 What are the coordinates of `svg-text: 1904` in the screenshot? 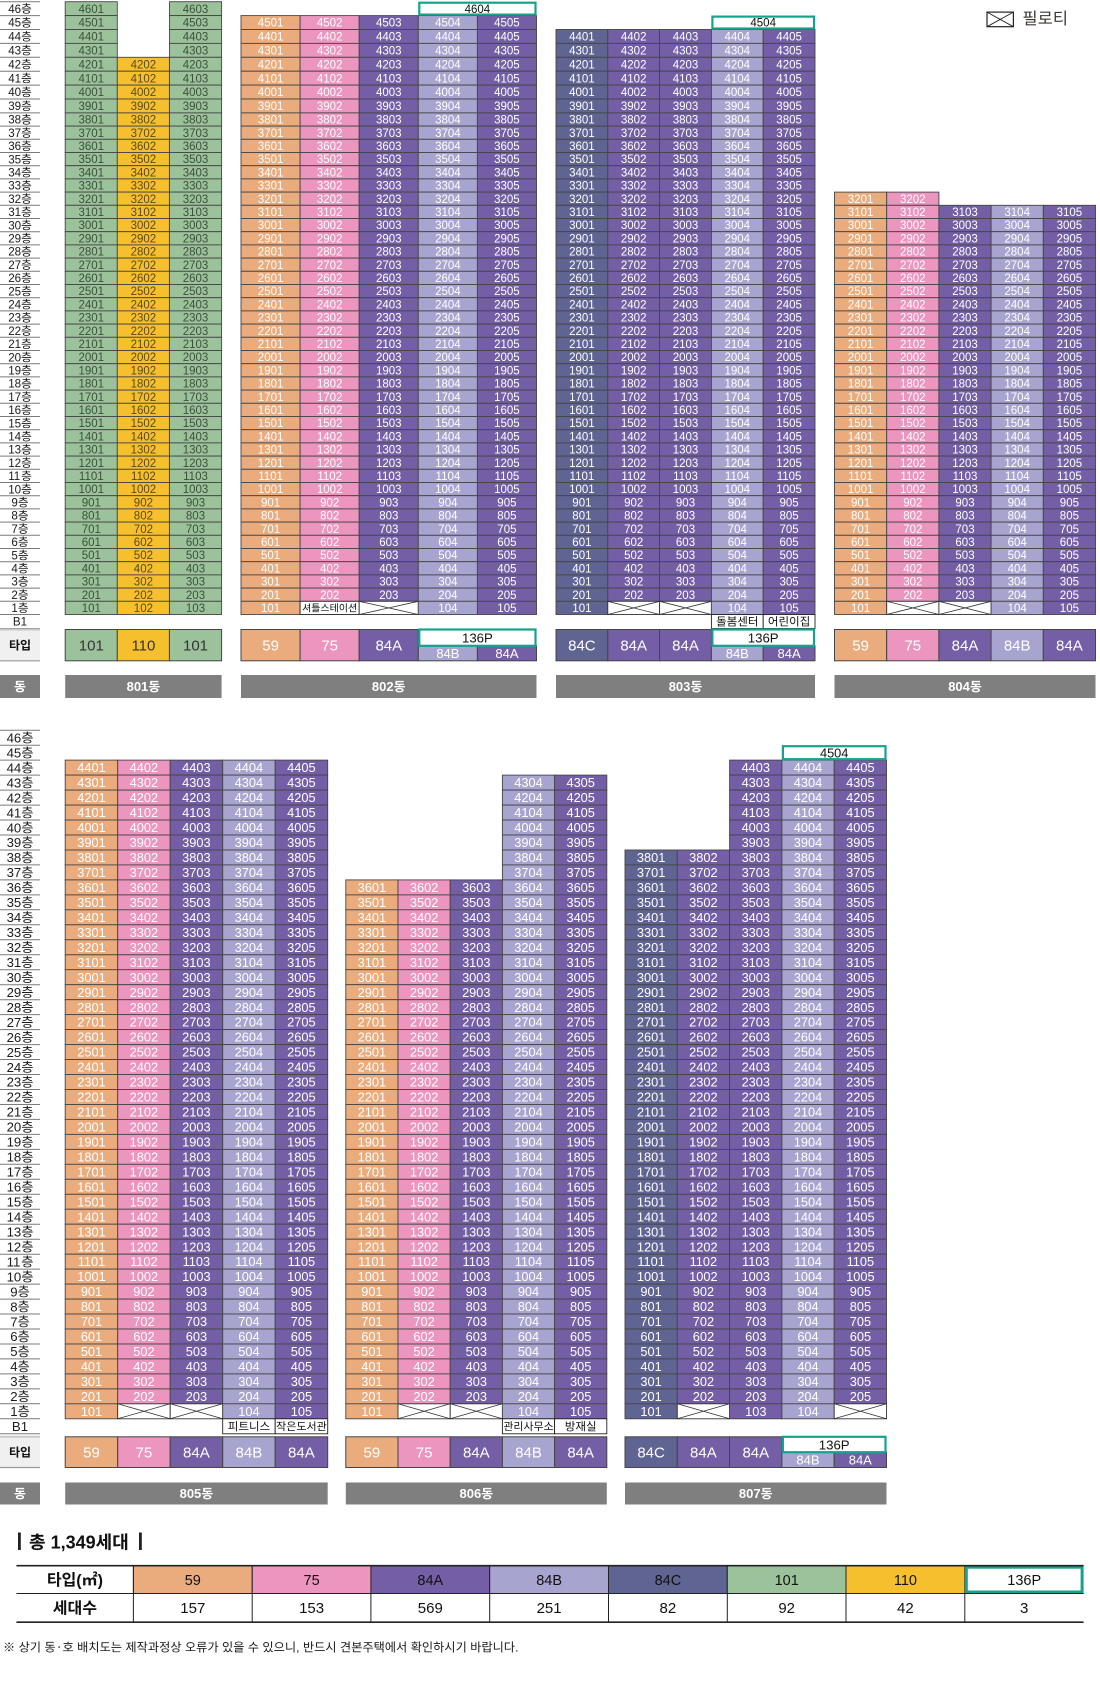 It's located at (1017, 371).